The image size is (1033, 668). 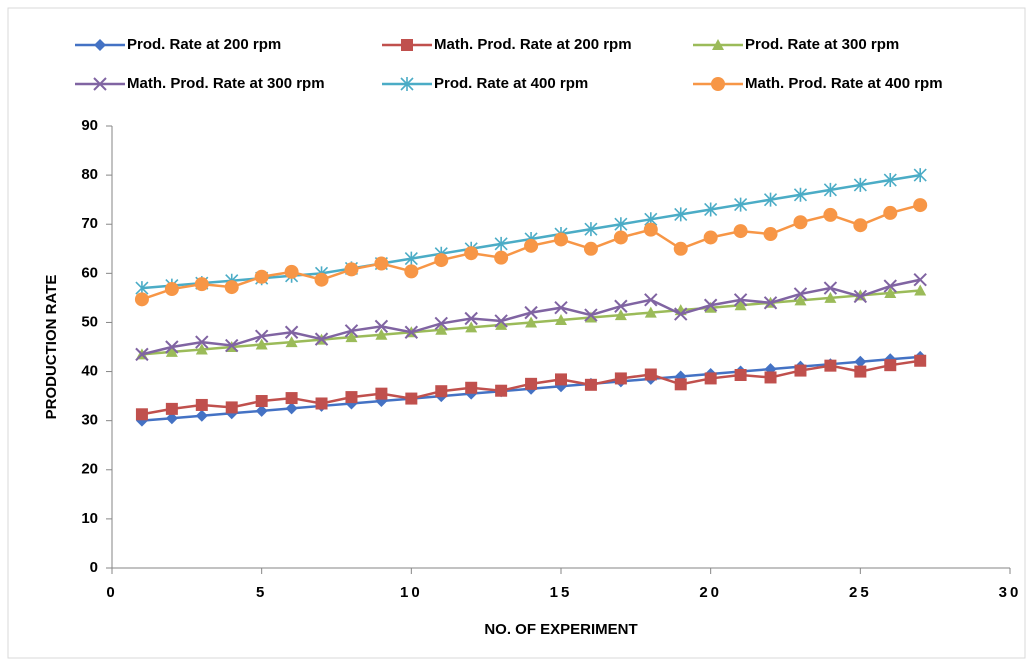 What do you see at coordinates (89, 371) in the screenshot?
I see `y-tick-label: 40` at bounding box center [89, 371].